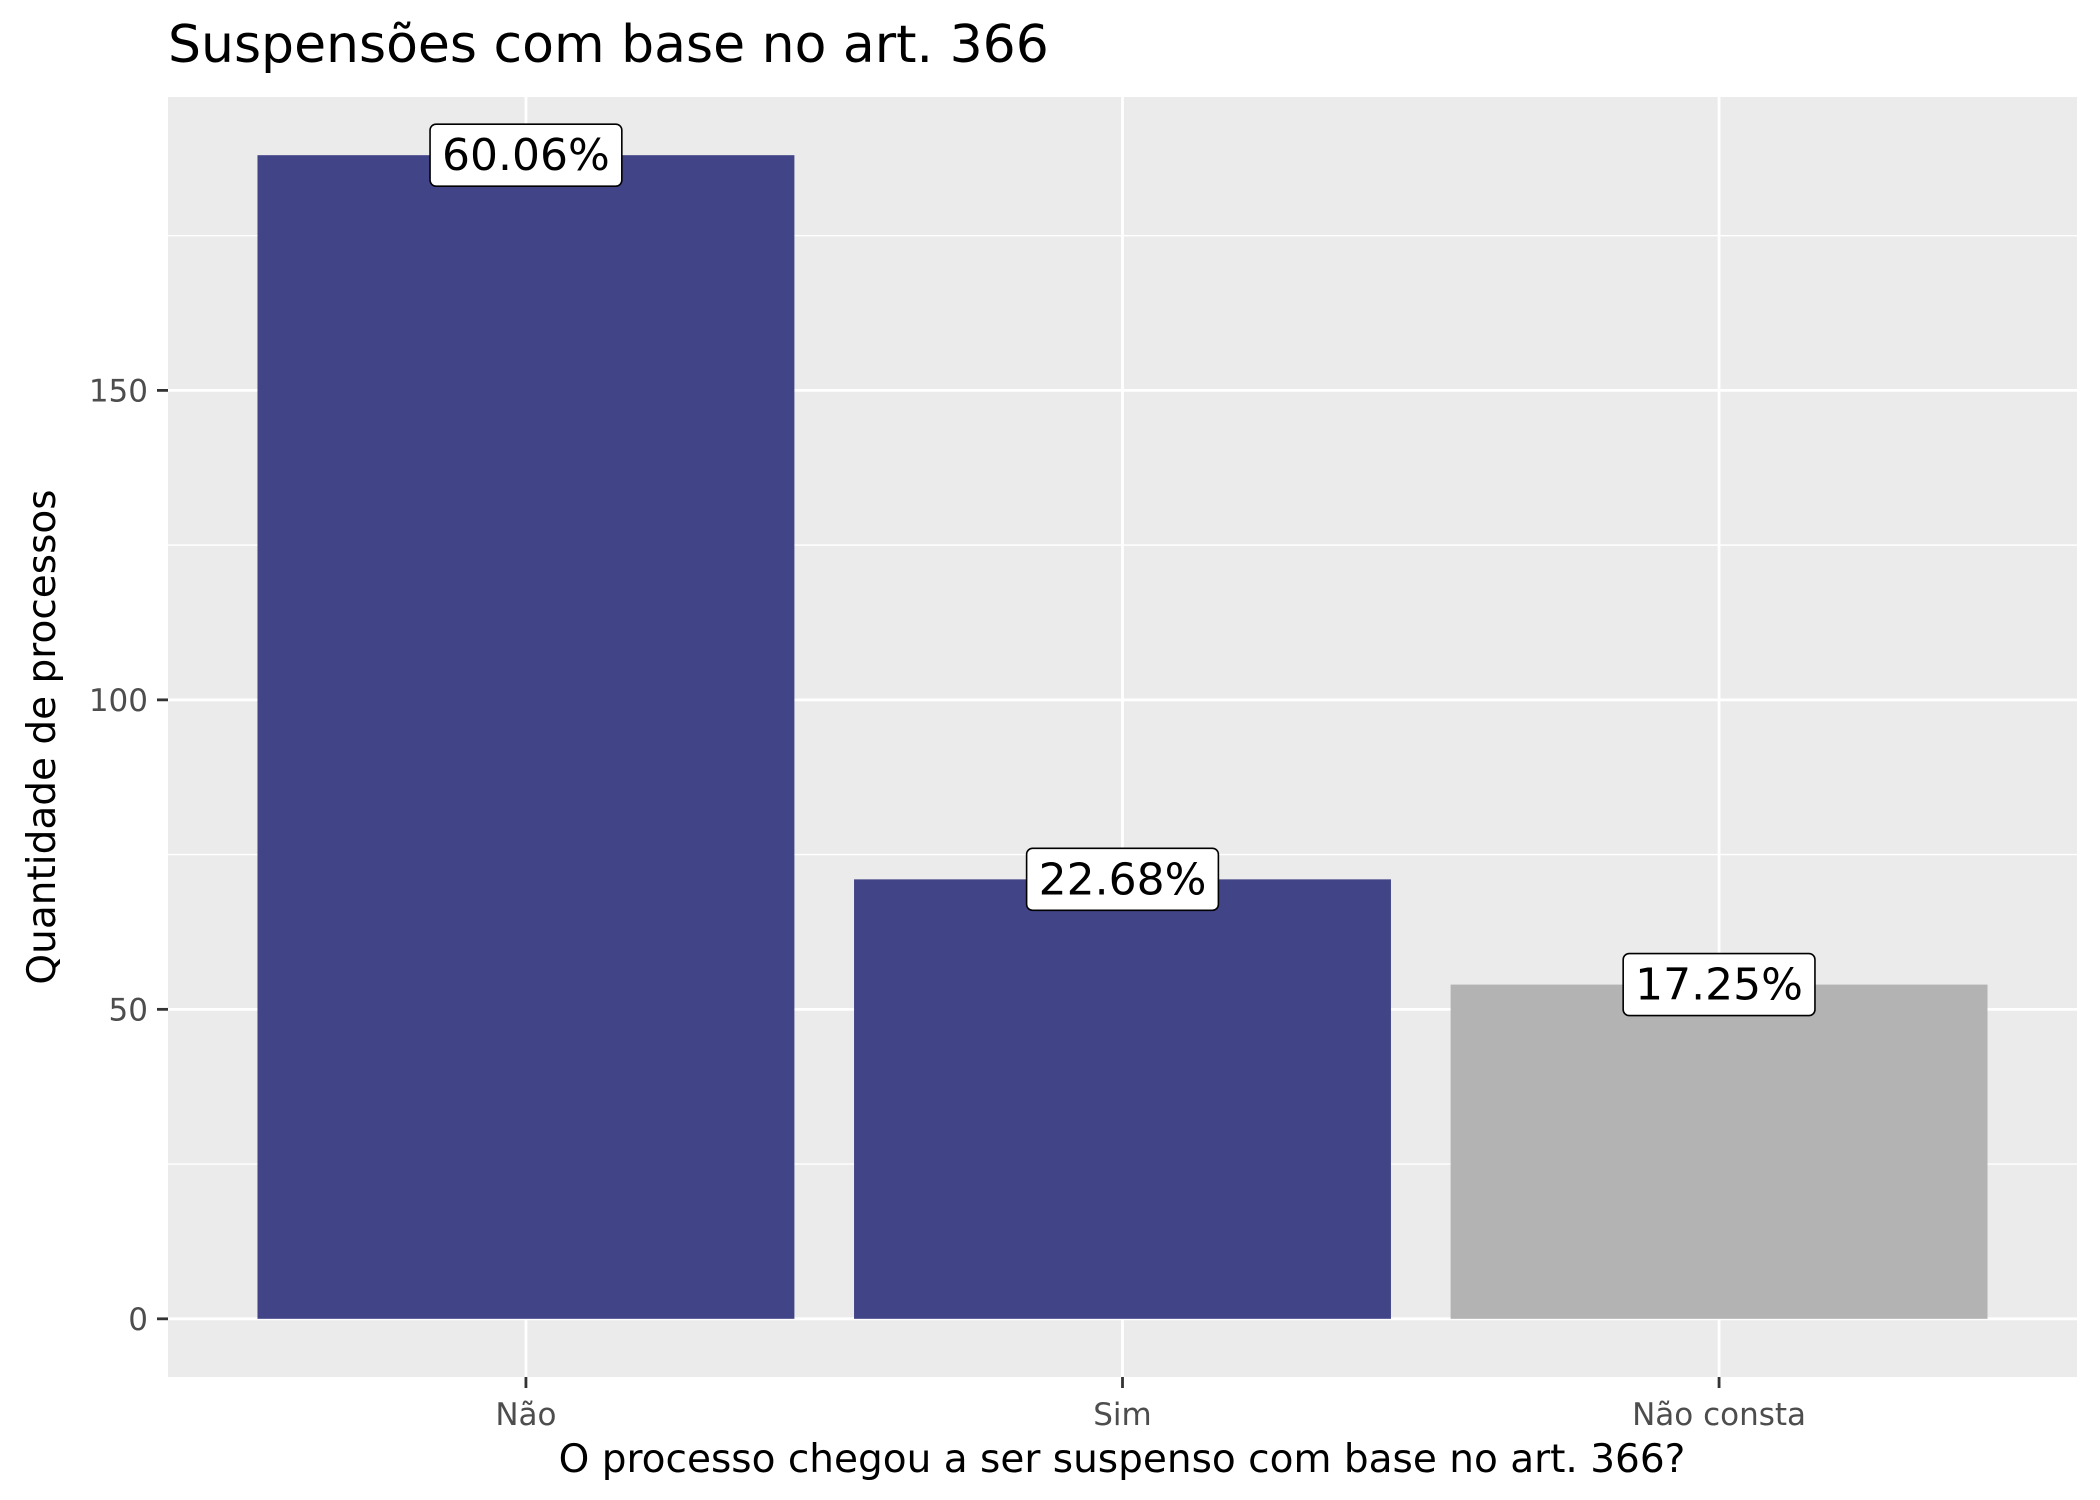  I want to click on data-label-text: 60.06%, so click(526, 155).